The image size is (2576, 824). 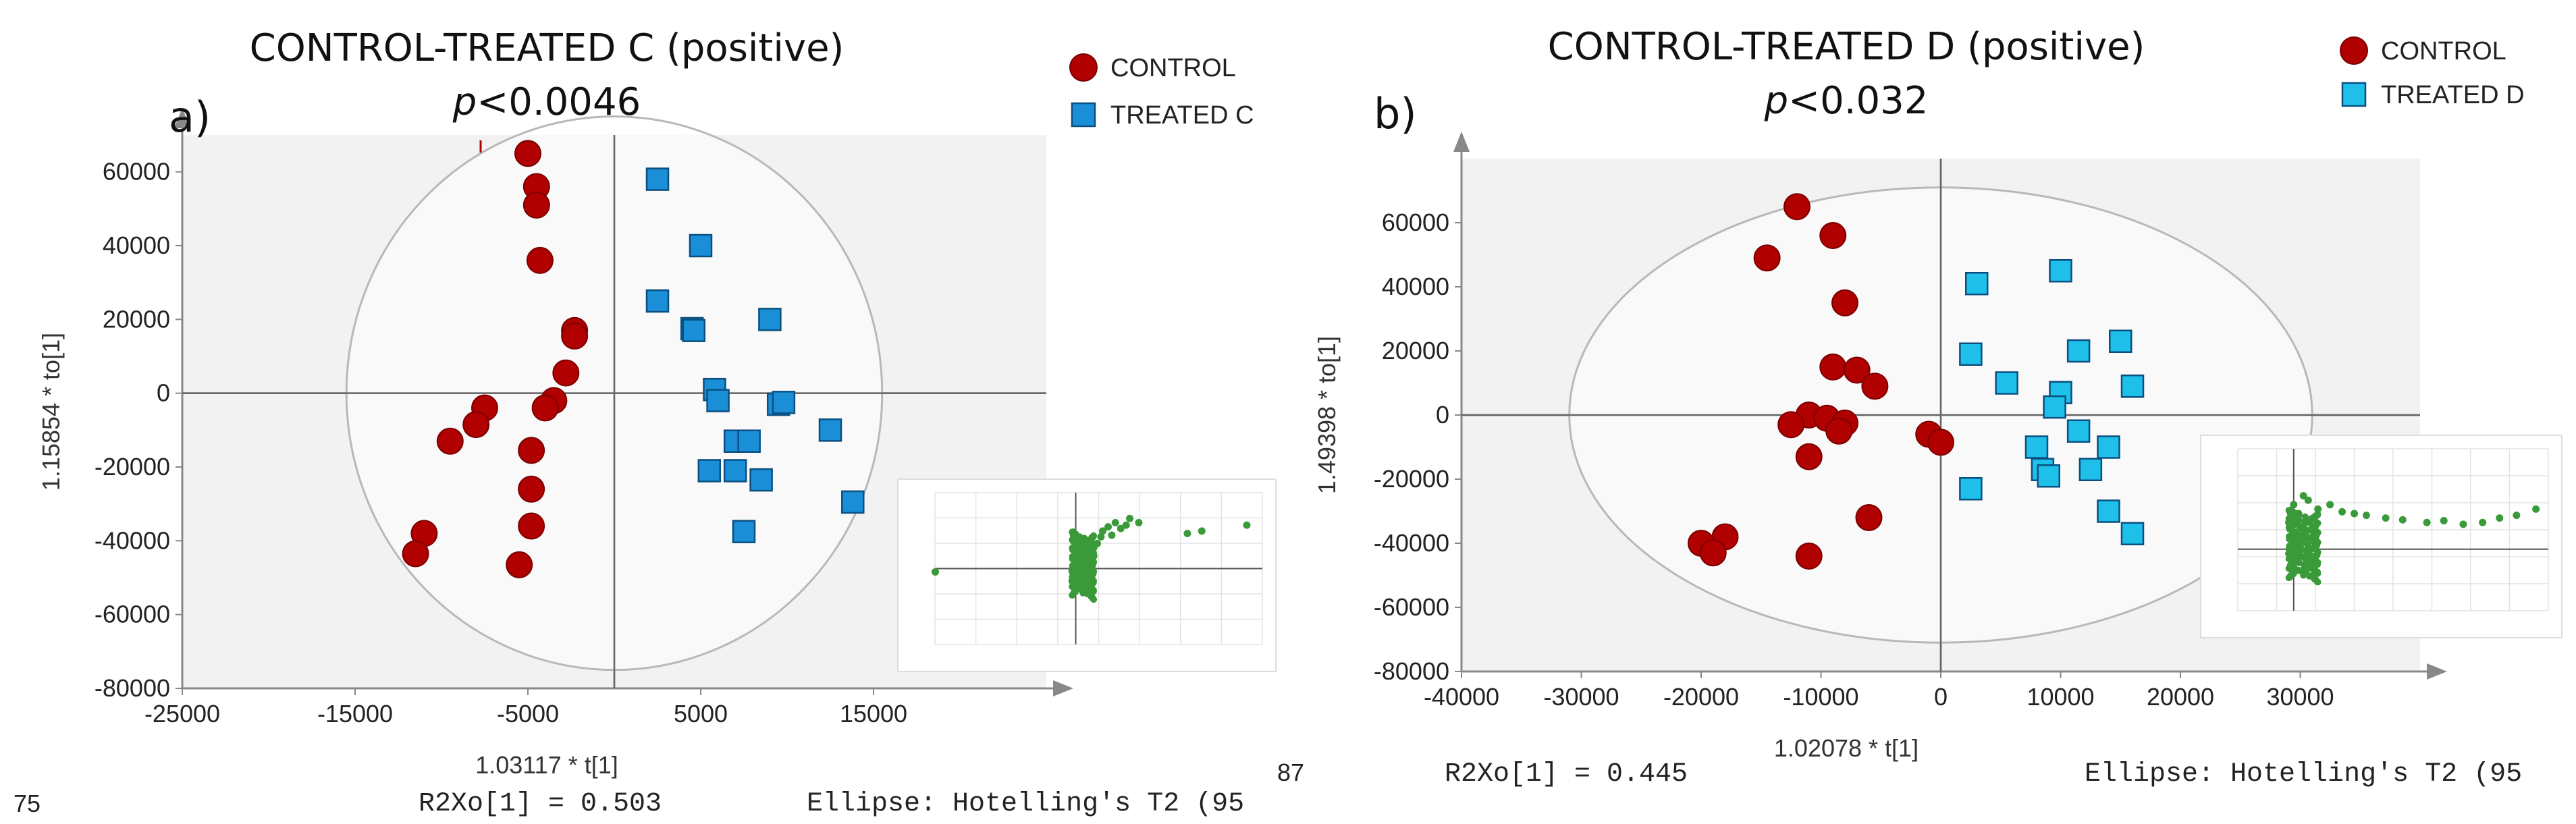 I want to click on panel-label: b), so click(x=1395, y=113).